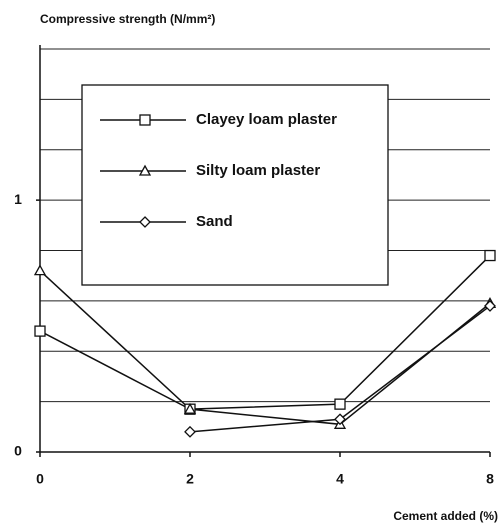 The height and width of the screenshot is (526, 502). Describe the element at coordinates (190, 479) in the screenshot. I see `x-tick-label: 2` at that location.